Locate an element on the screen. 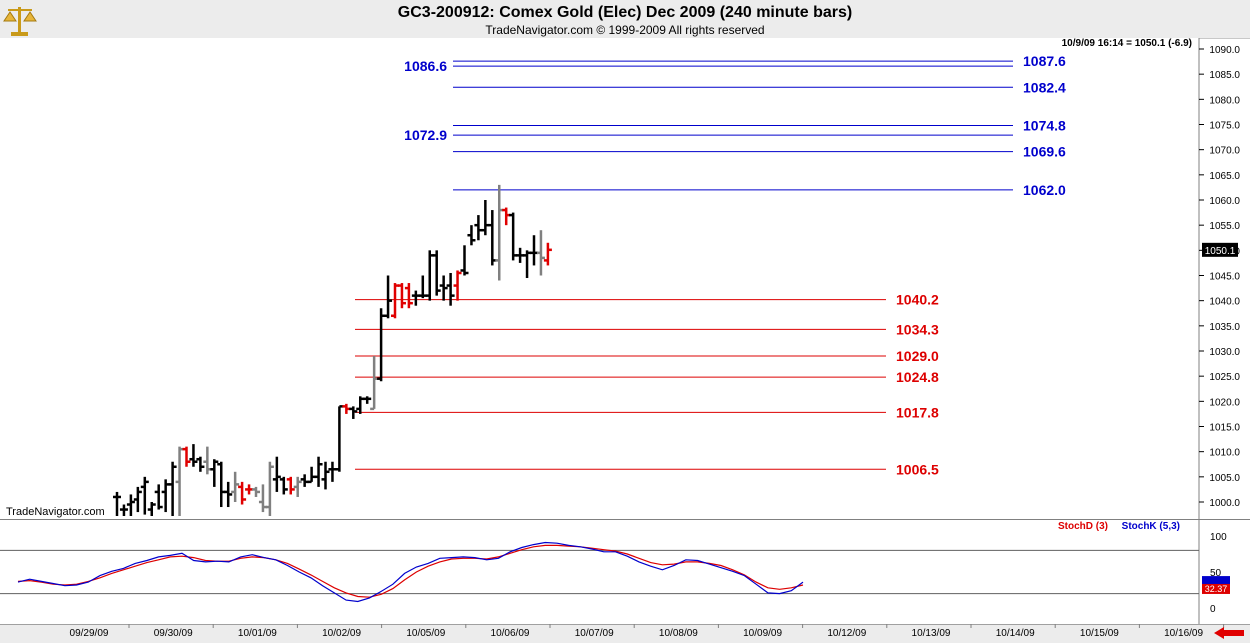 The width and height of the screenshot is (1250, 643). date-tick-label: 10/08/09 is located at coordinates (678, 633).